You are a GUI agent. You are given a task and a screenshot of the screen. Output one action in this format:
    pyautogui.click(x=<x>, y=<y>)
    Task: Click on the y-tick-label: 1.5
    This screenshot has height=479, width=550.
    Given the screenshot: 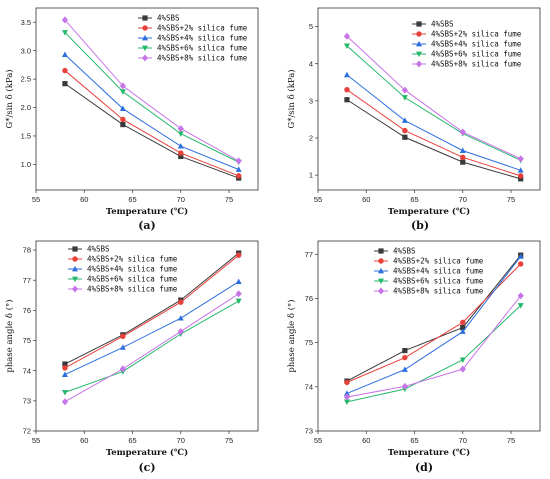 What is the action you would take?
    pyautogui.click(x=26, y=136)
    